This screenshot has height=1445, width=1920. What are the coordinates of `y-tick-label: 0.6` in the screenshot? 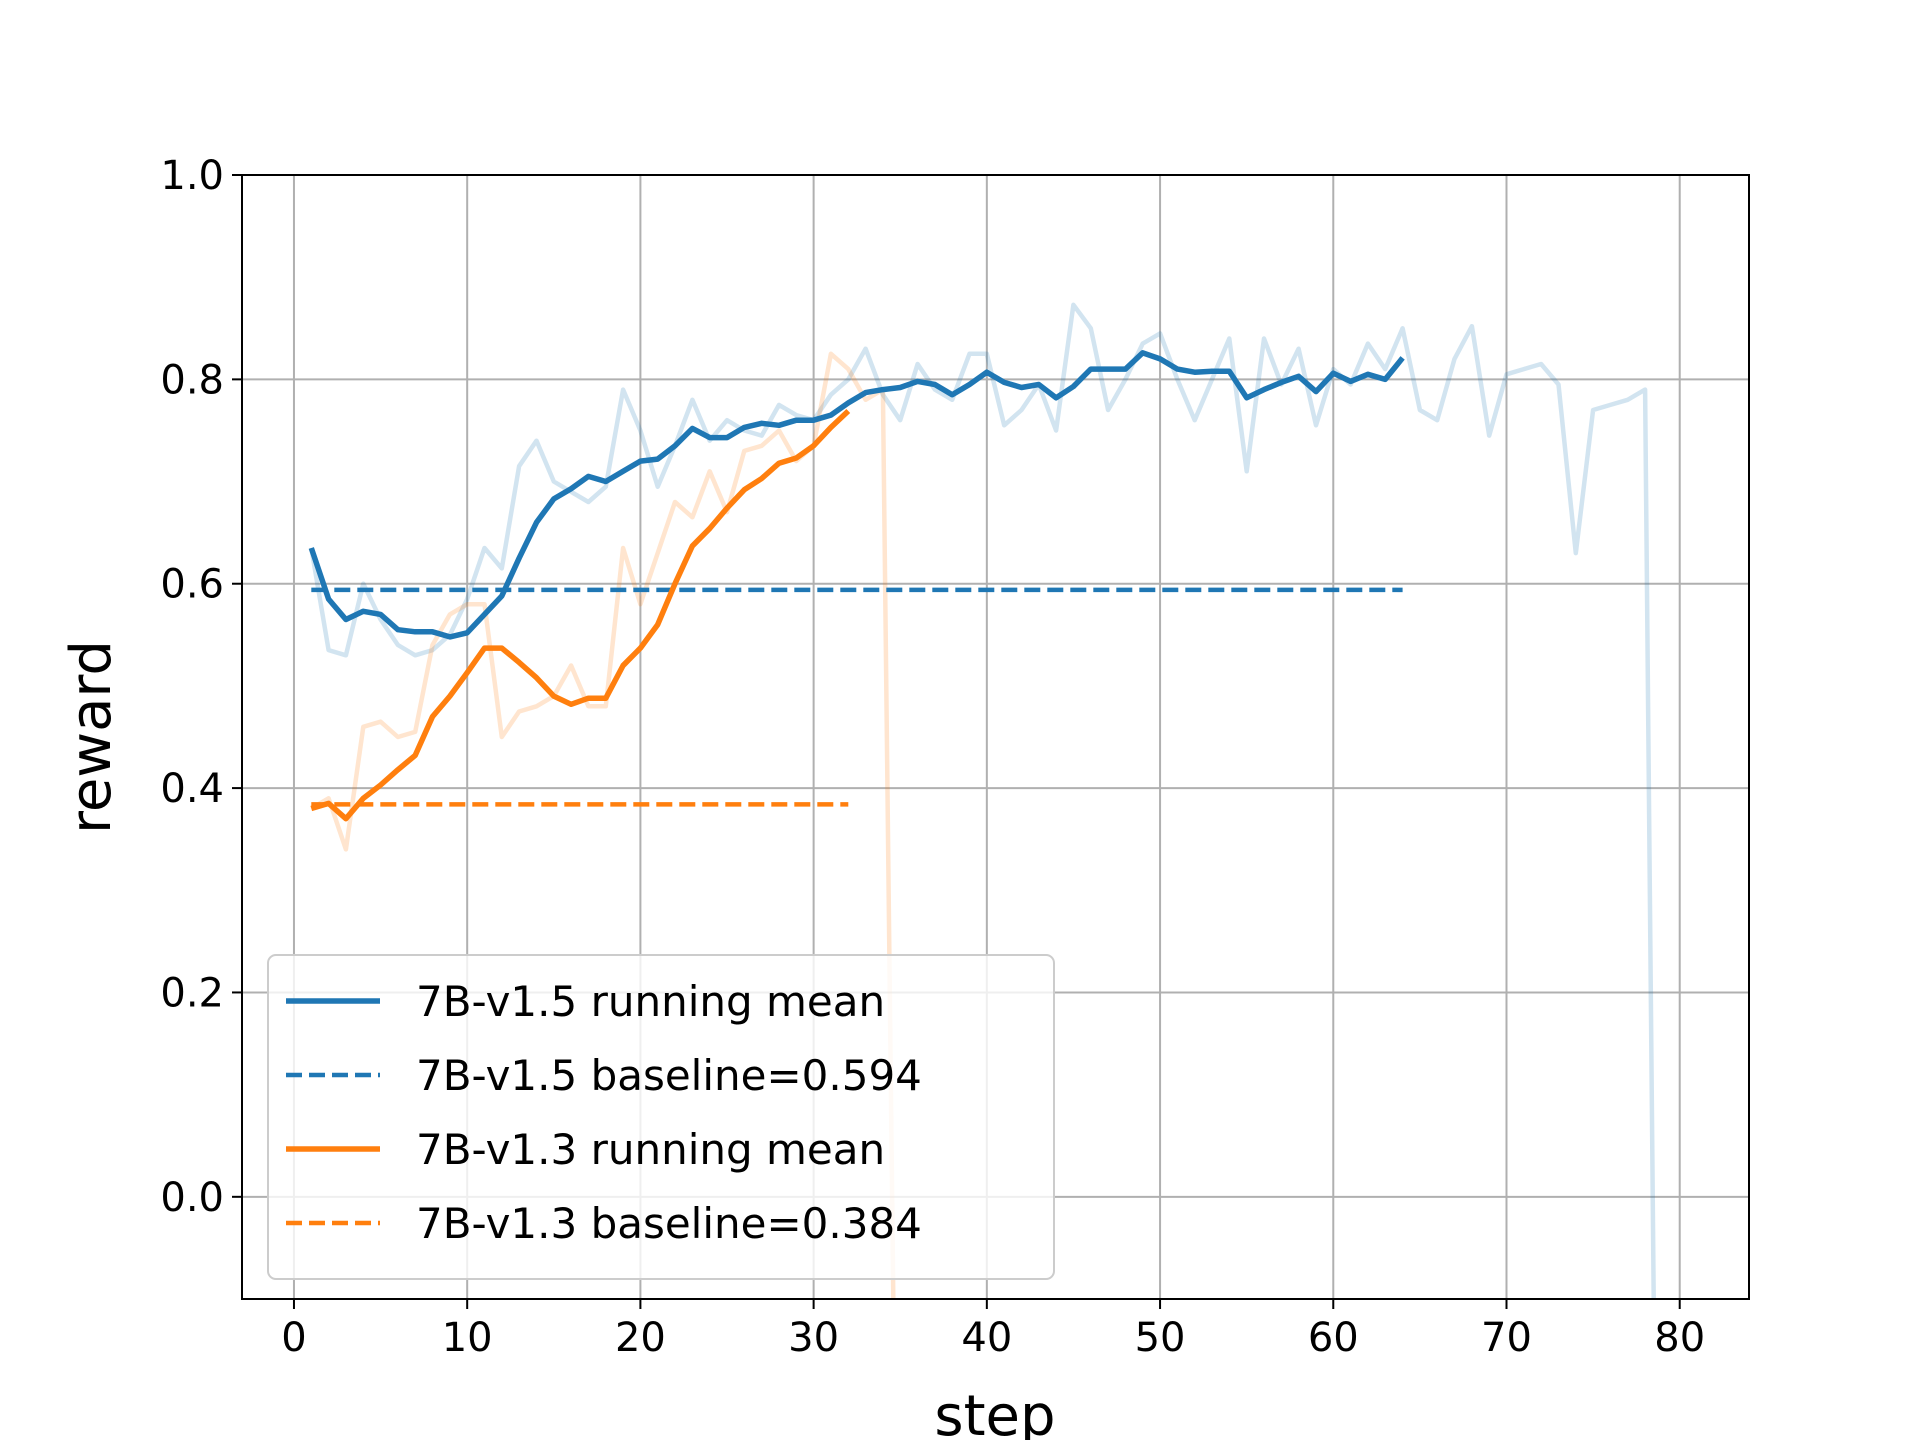 It's located at (192, 585).